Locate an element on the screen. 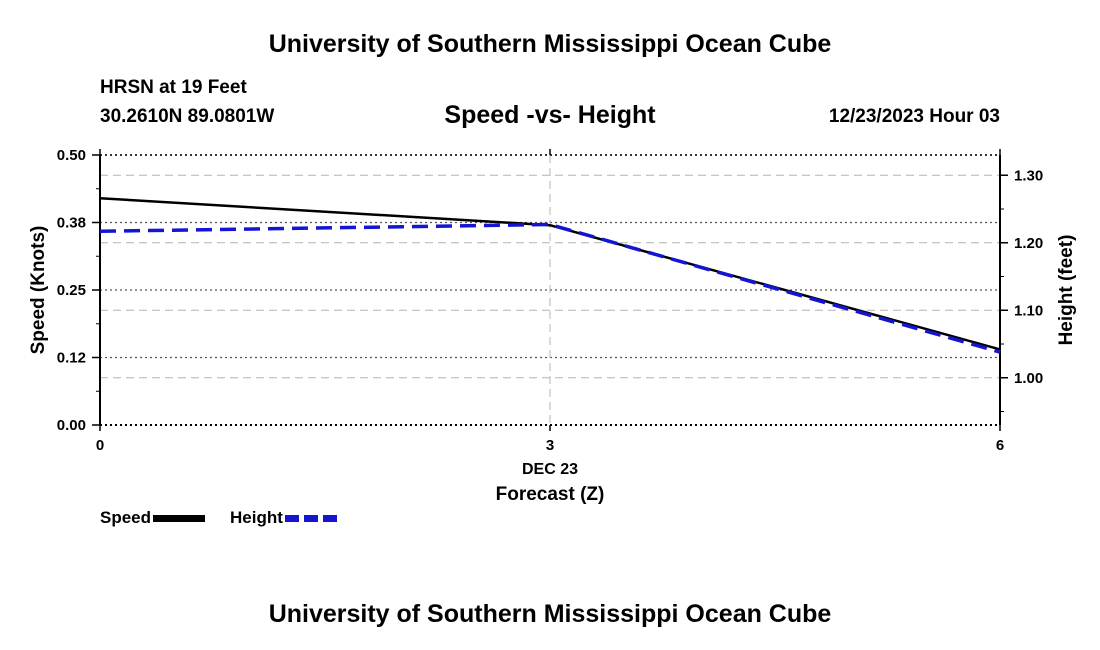 This screenshot has height=650, width=1100. y2-tick-label: 1.20 is located at coordinates (1028, 243).